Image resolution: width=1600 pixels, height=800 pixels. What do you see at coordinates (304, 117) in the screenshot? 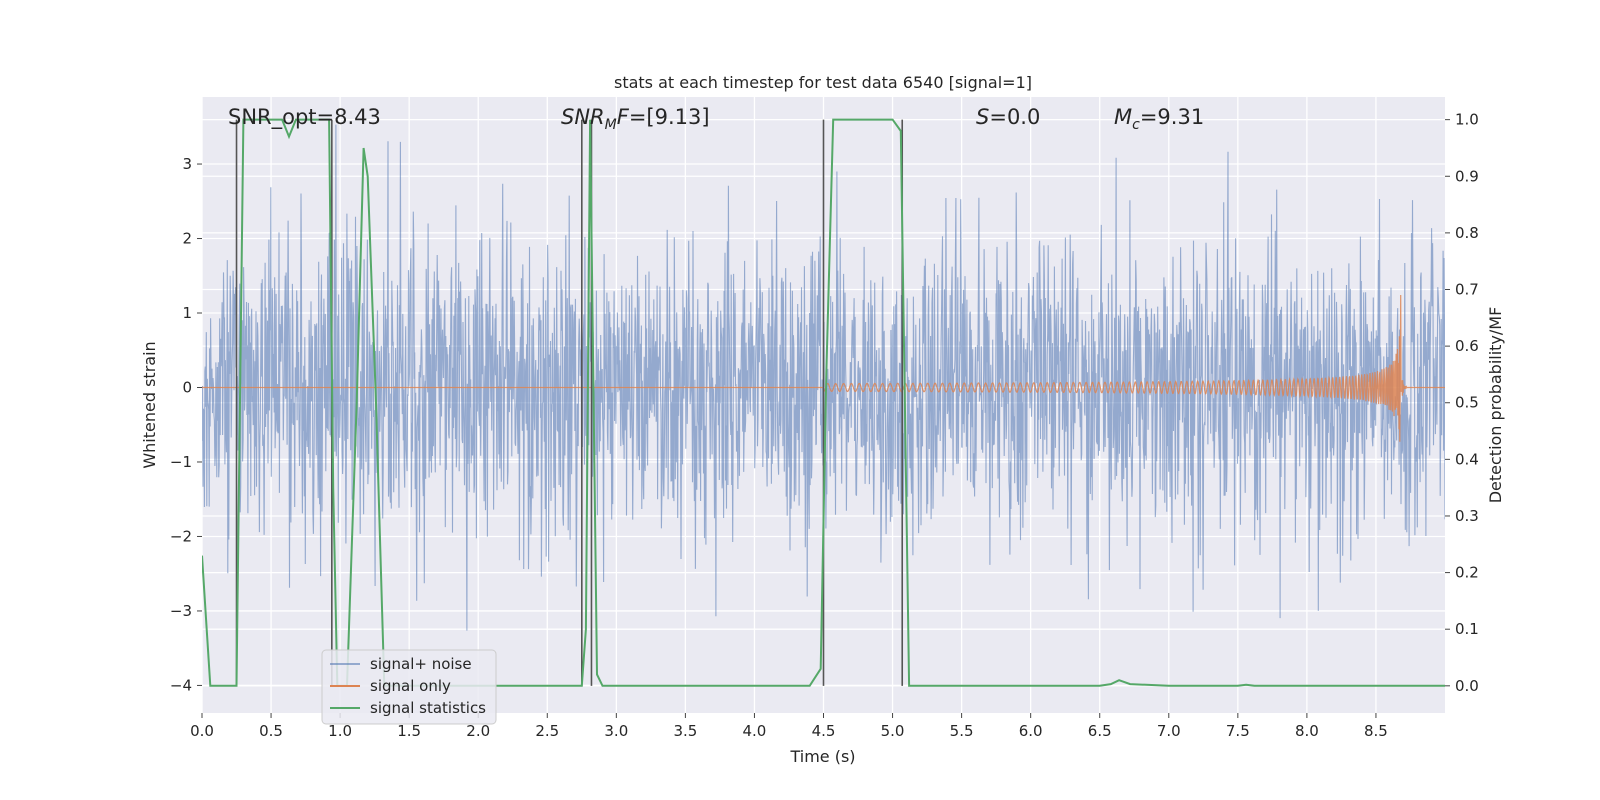
I see `annotation-snr-opt: SNR_opt=8.43` at bounding box center [304, 117].